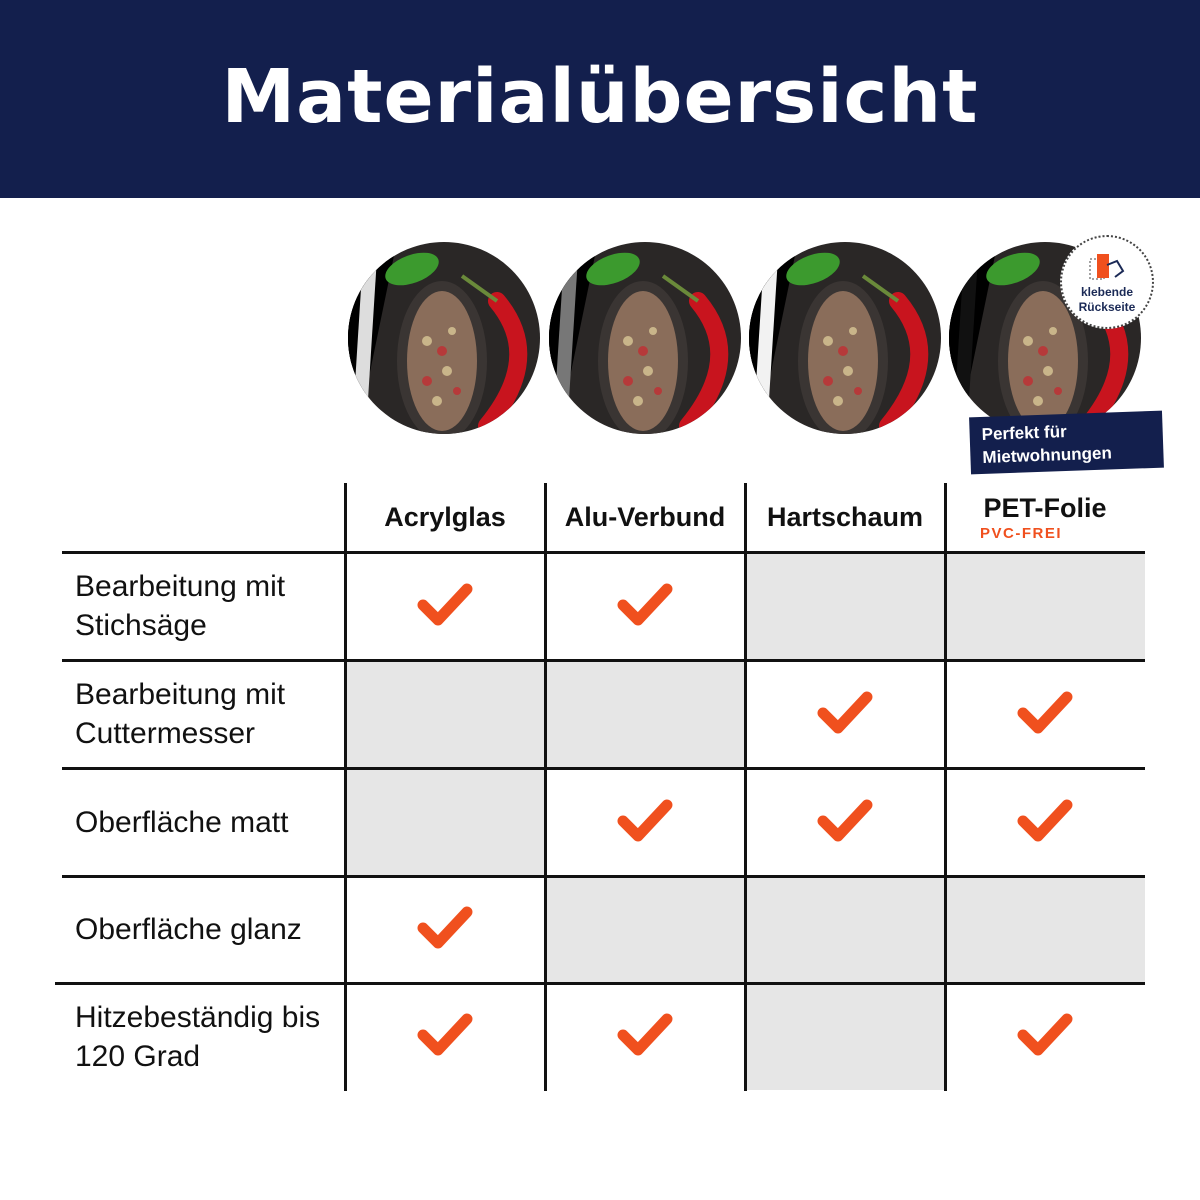  I want to click on column-header: Hartschaum, so click(845, 517).